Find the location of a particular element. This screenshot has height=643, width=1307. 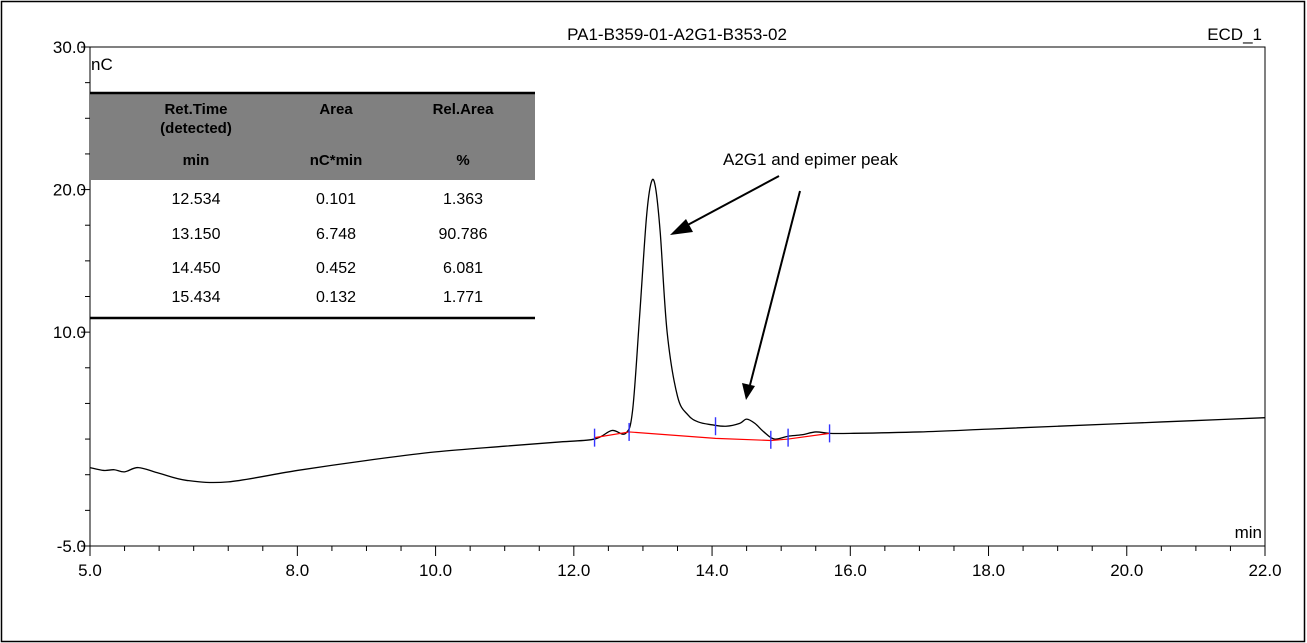

baseline-line is located at coordinates (712, 436).